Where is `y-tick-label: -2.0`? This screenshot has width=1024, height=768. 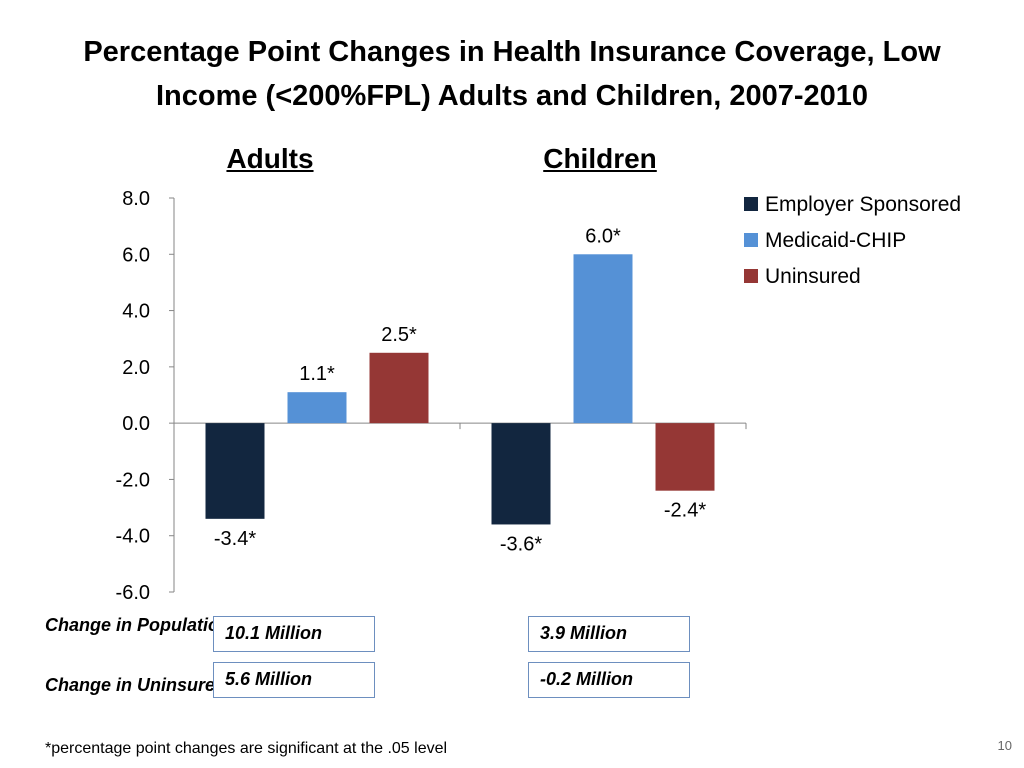
y-tick-label: -2.0 is located at coordinates (133, 480).